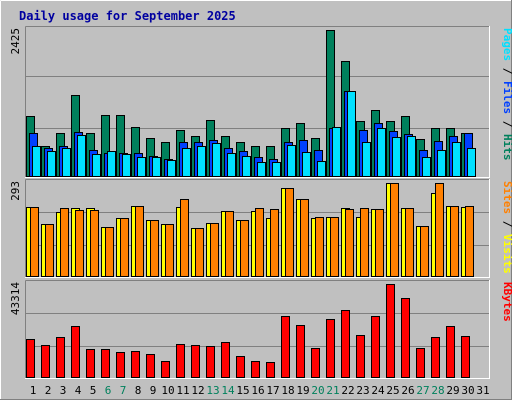 The width and height of the screenshot is (512, 400). Describe the element at coordinates (506, 124) in the screenshot. I see `hits-series-label-part-4: /` at that location.